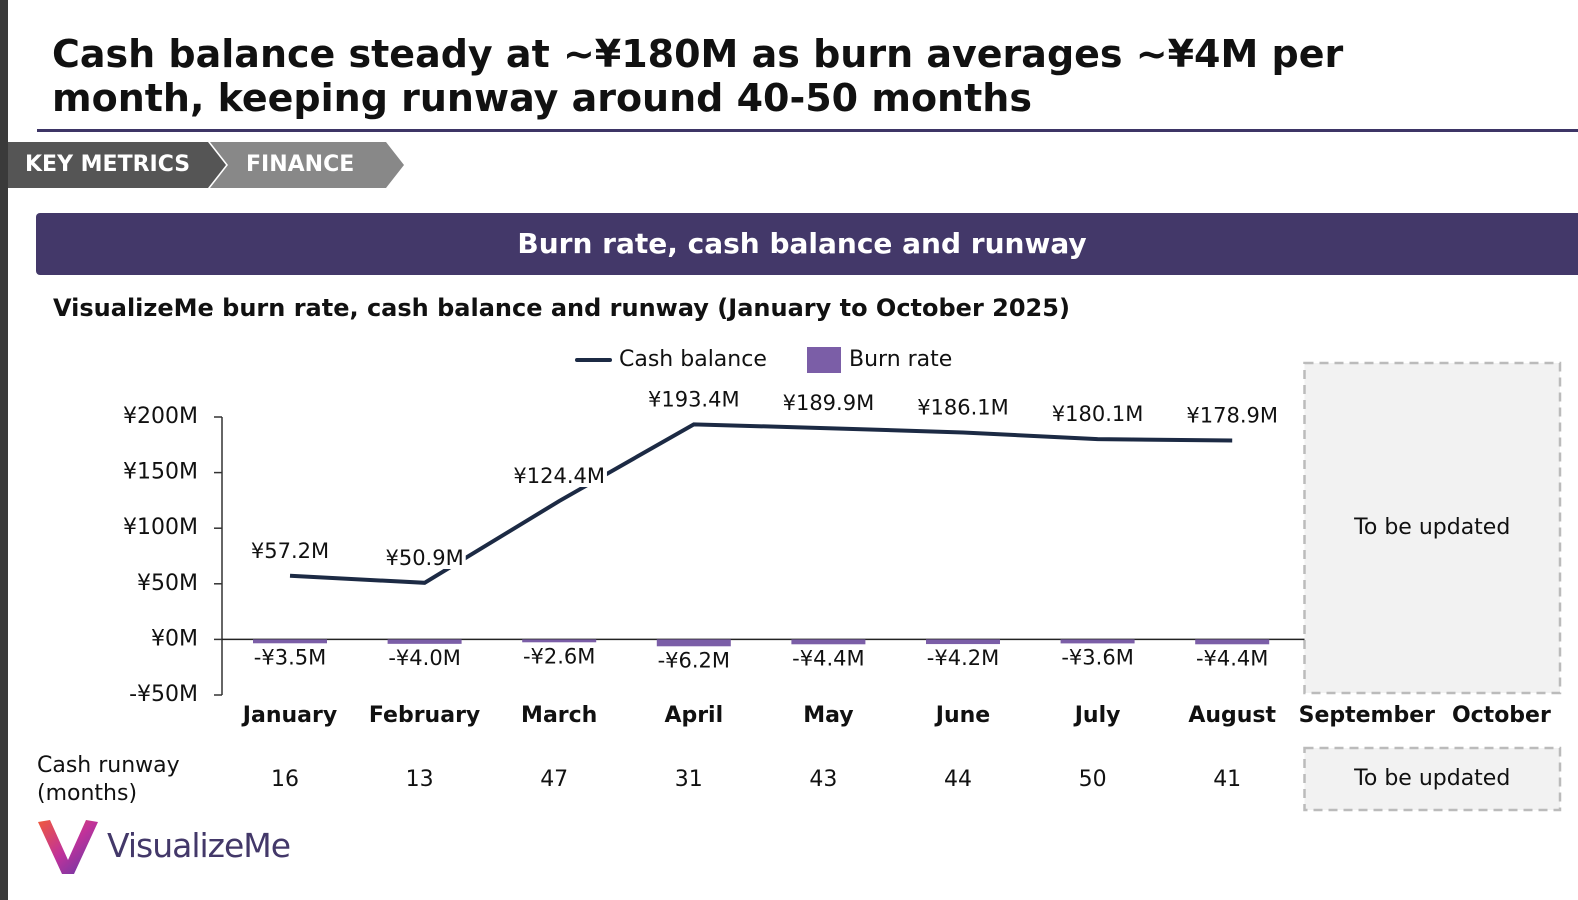 This screenshot has width=1578, height=900. I want to click on y-tick-label: -¥50M, so click(163, 694).